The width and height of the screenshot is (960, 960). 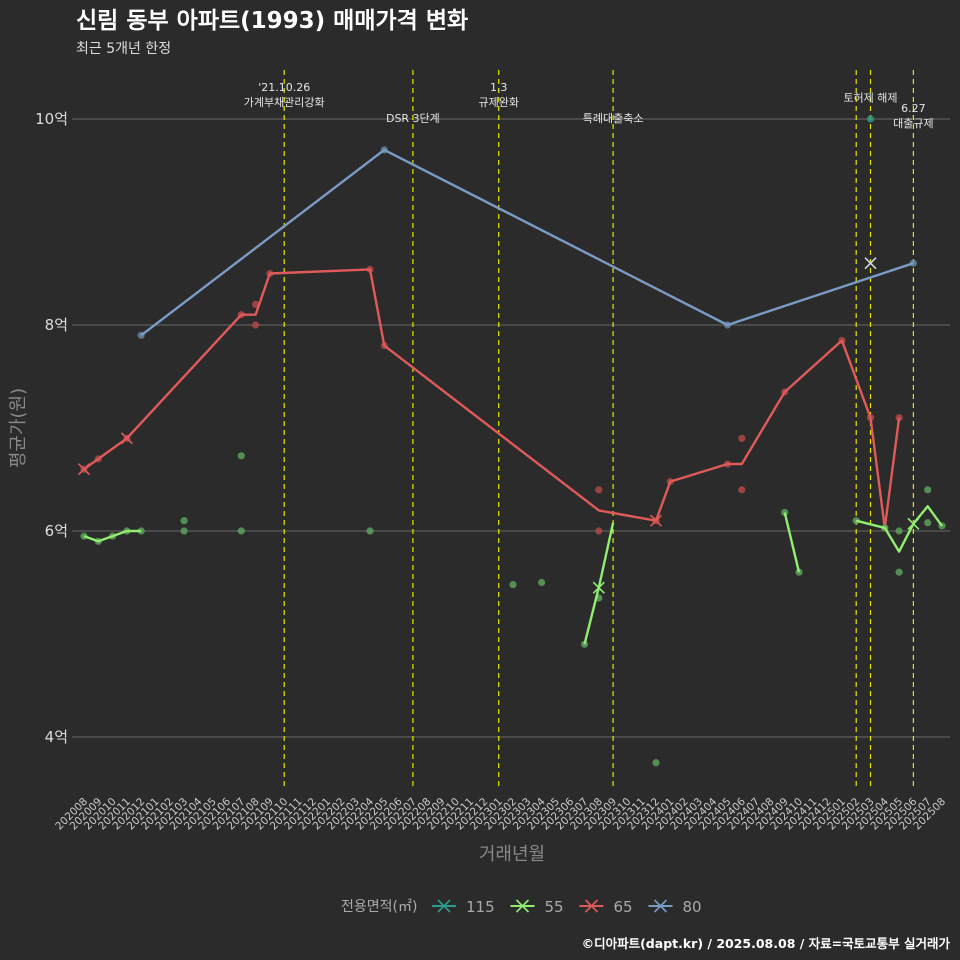 What do you see at coordinates (623, 907) in the screenshot?
I see `legend-item-65: 65` at bounding box center [623, 907].